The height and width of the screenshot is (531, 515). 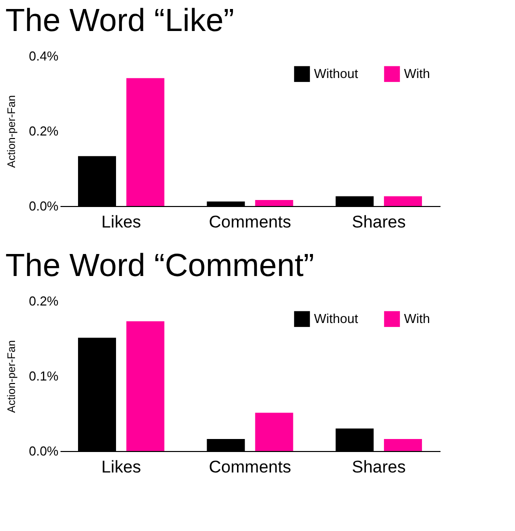 What do you see at coordinates (43, 376) in the screenshot?
I see `y-tick-label: 0.1%` at bounding box center [43, 376].